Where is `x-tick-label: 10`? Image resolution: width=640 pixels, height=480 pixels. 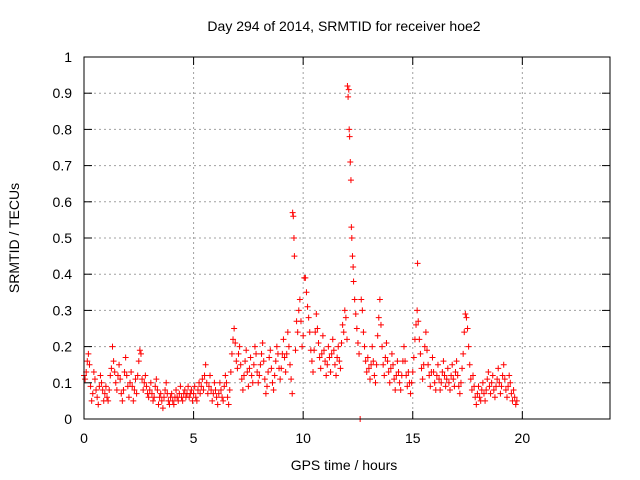
x-tick-label: 10 is located at coordinates (303, 438).